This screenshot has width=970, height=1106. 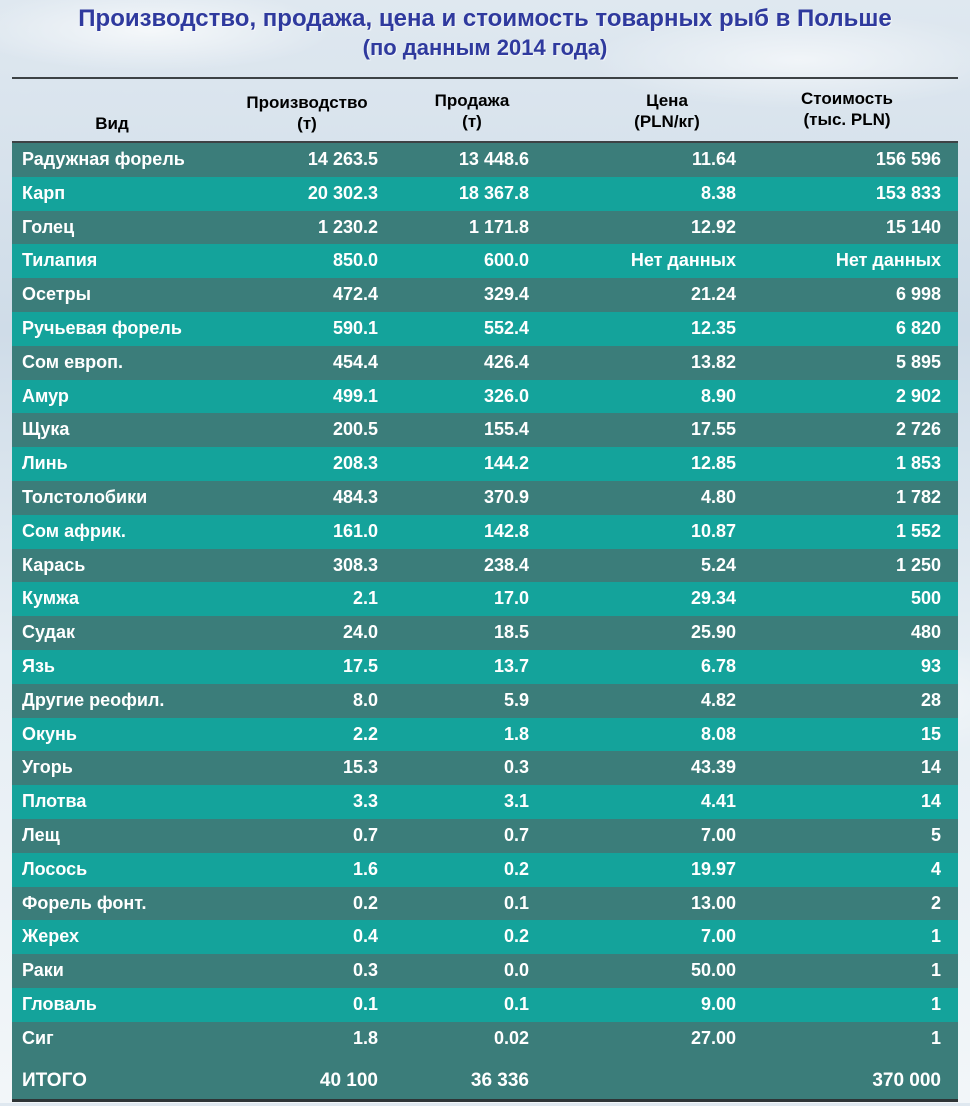 What do you see at coordinates (516, 801) in the screenshot?
I see `cell-sales: 3.1` at bounding box center [516, 801].